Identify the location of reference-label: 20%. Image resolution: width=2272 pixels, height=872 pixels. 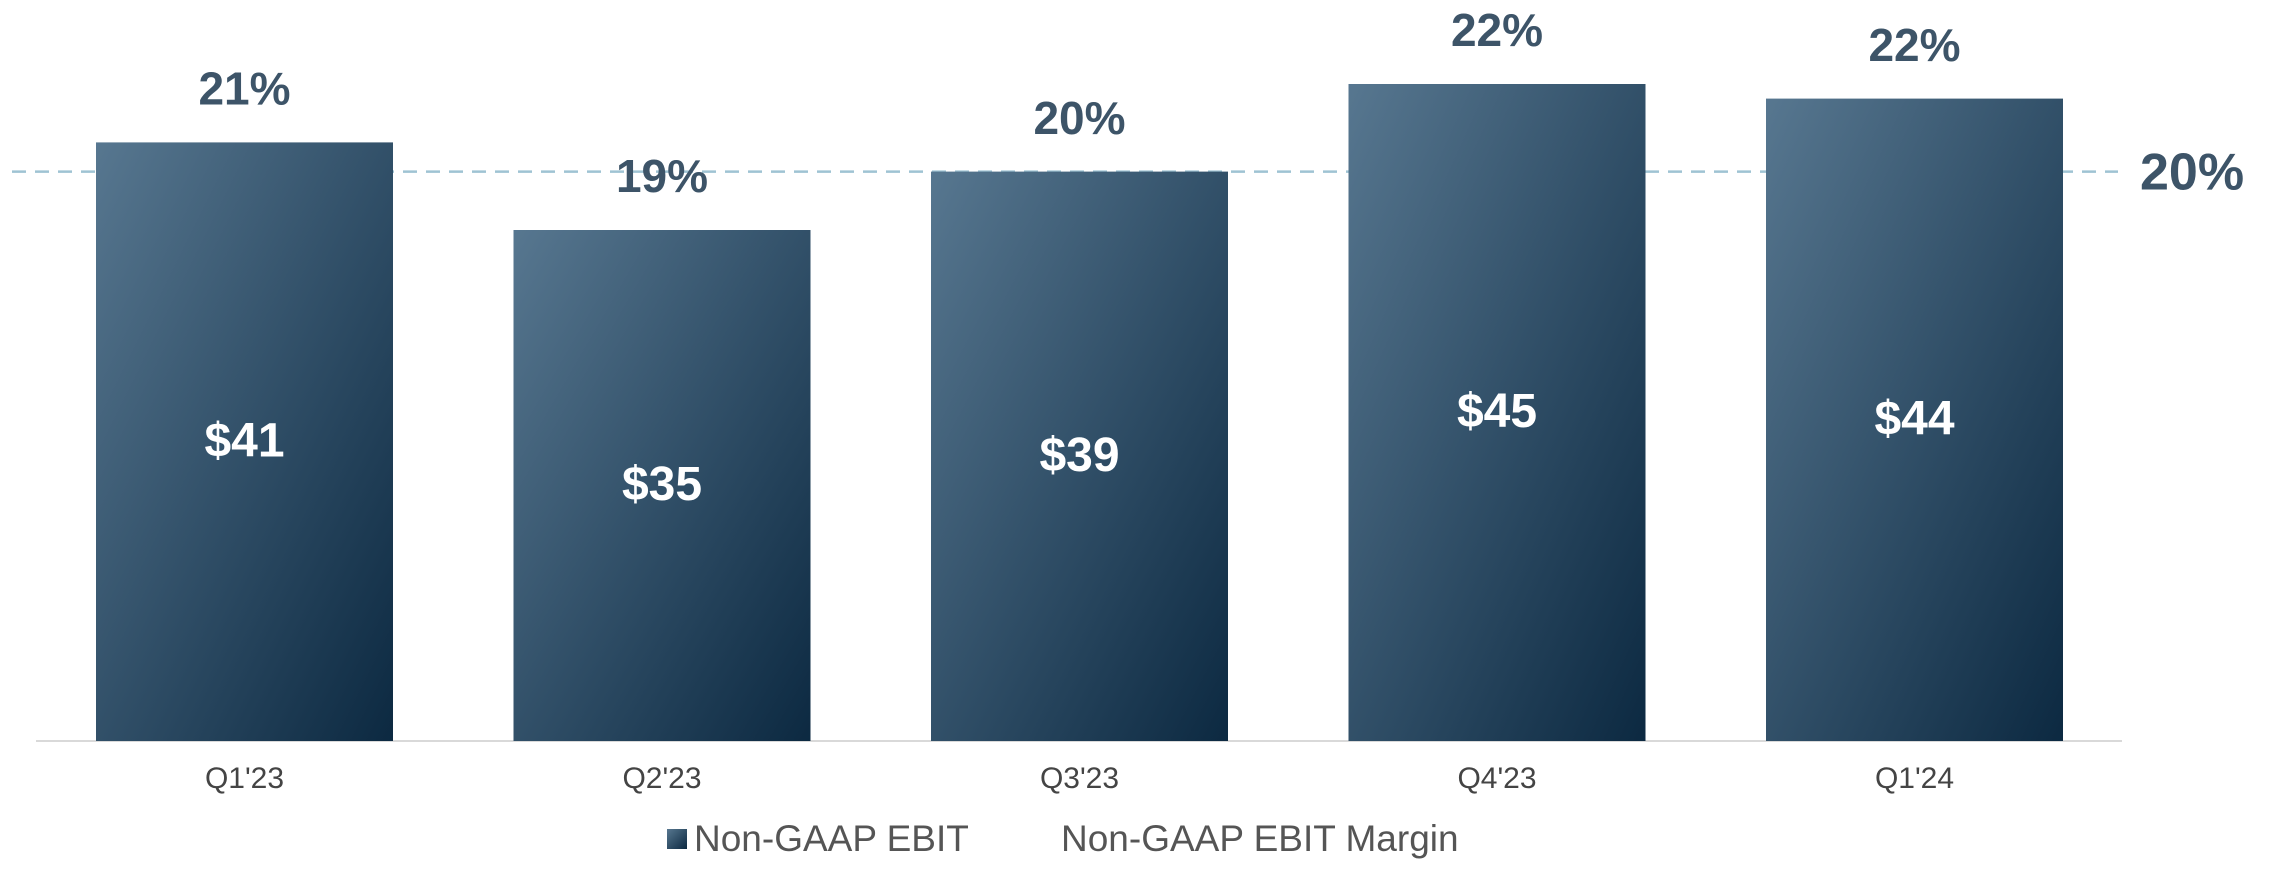
(2192, 172).